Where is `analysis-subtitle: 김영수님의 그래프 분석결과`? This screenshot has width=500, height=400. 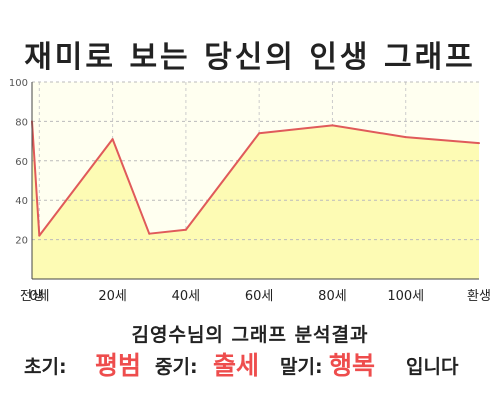 analysis-subtitle: 김영수님의 그래프 분석결과 is located at coordinates (250, 335).